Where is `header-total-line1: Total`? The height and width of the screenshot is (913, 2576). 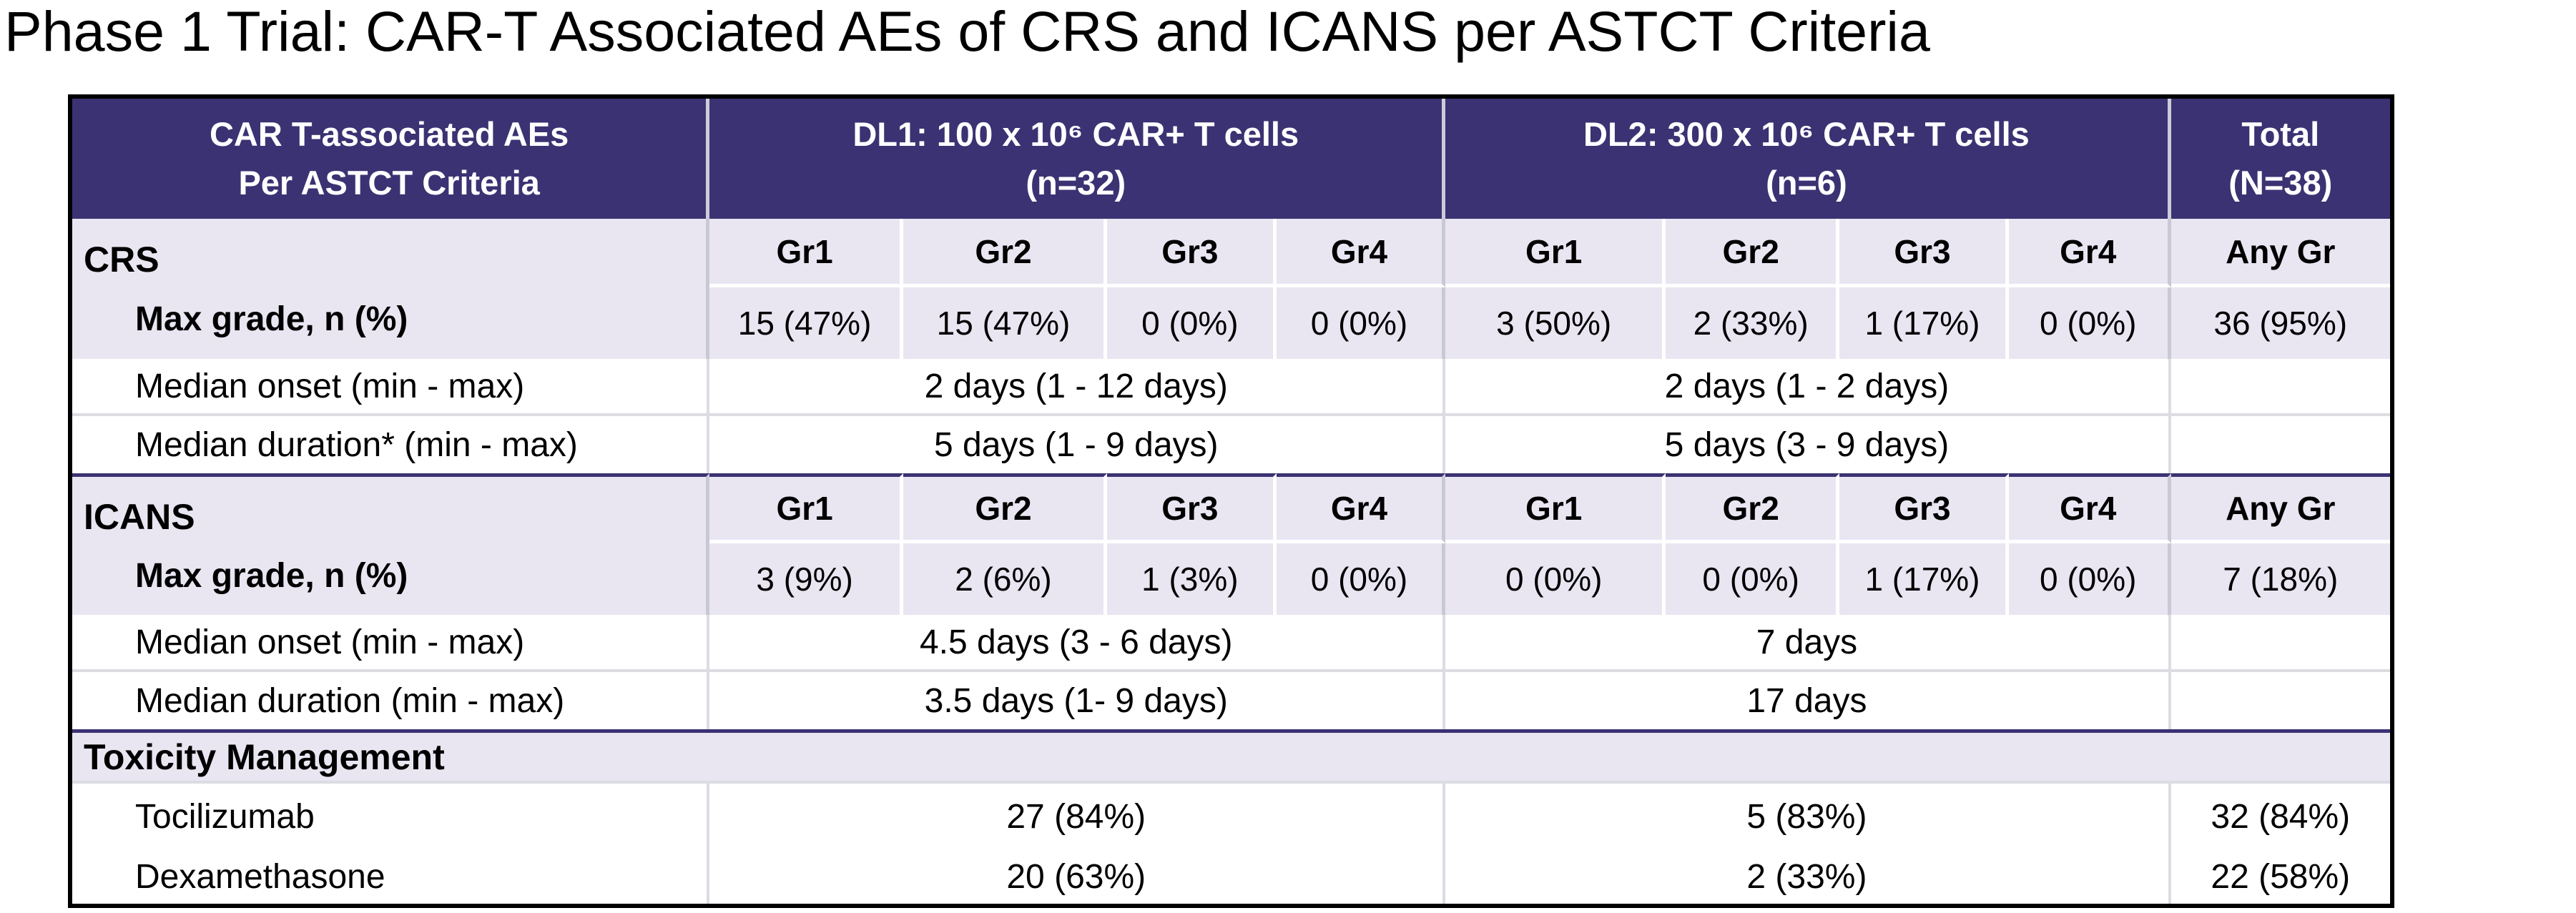 header-total-line1: Total is located at coordinates (2280, 133).